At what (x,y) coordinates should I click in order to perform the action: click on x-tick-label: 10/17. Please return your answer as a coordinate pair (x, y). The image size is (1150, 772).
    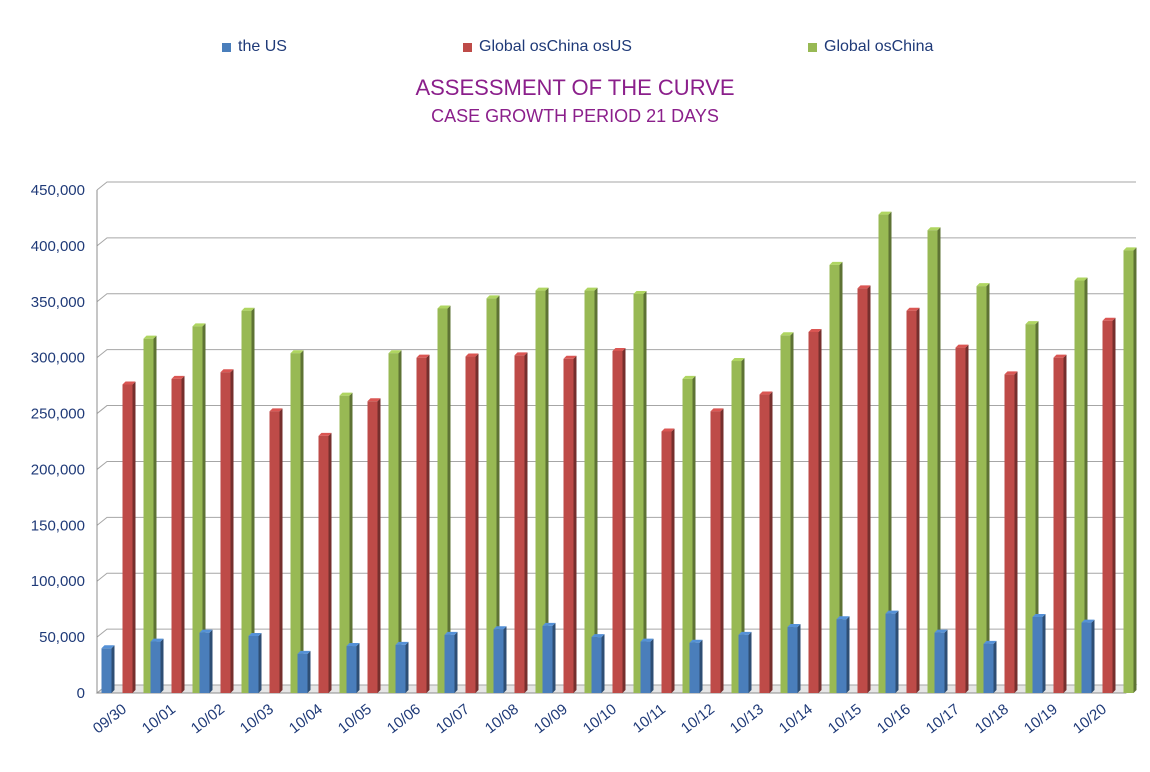
    Looking at the image, I should click on (943, 719).